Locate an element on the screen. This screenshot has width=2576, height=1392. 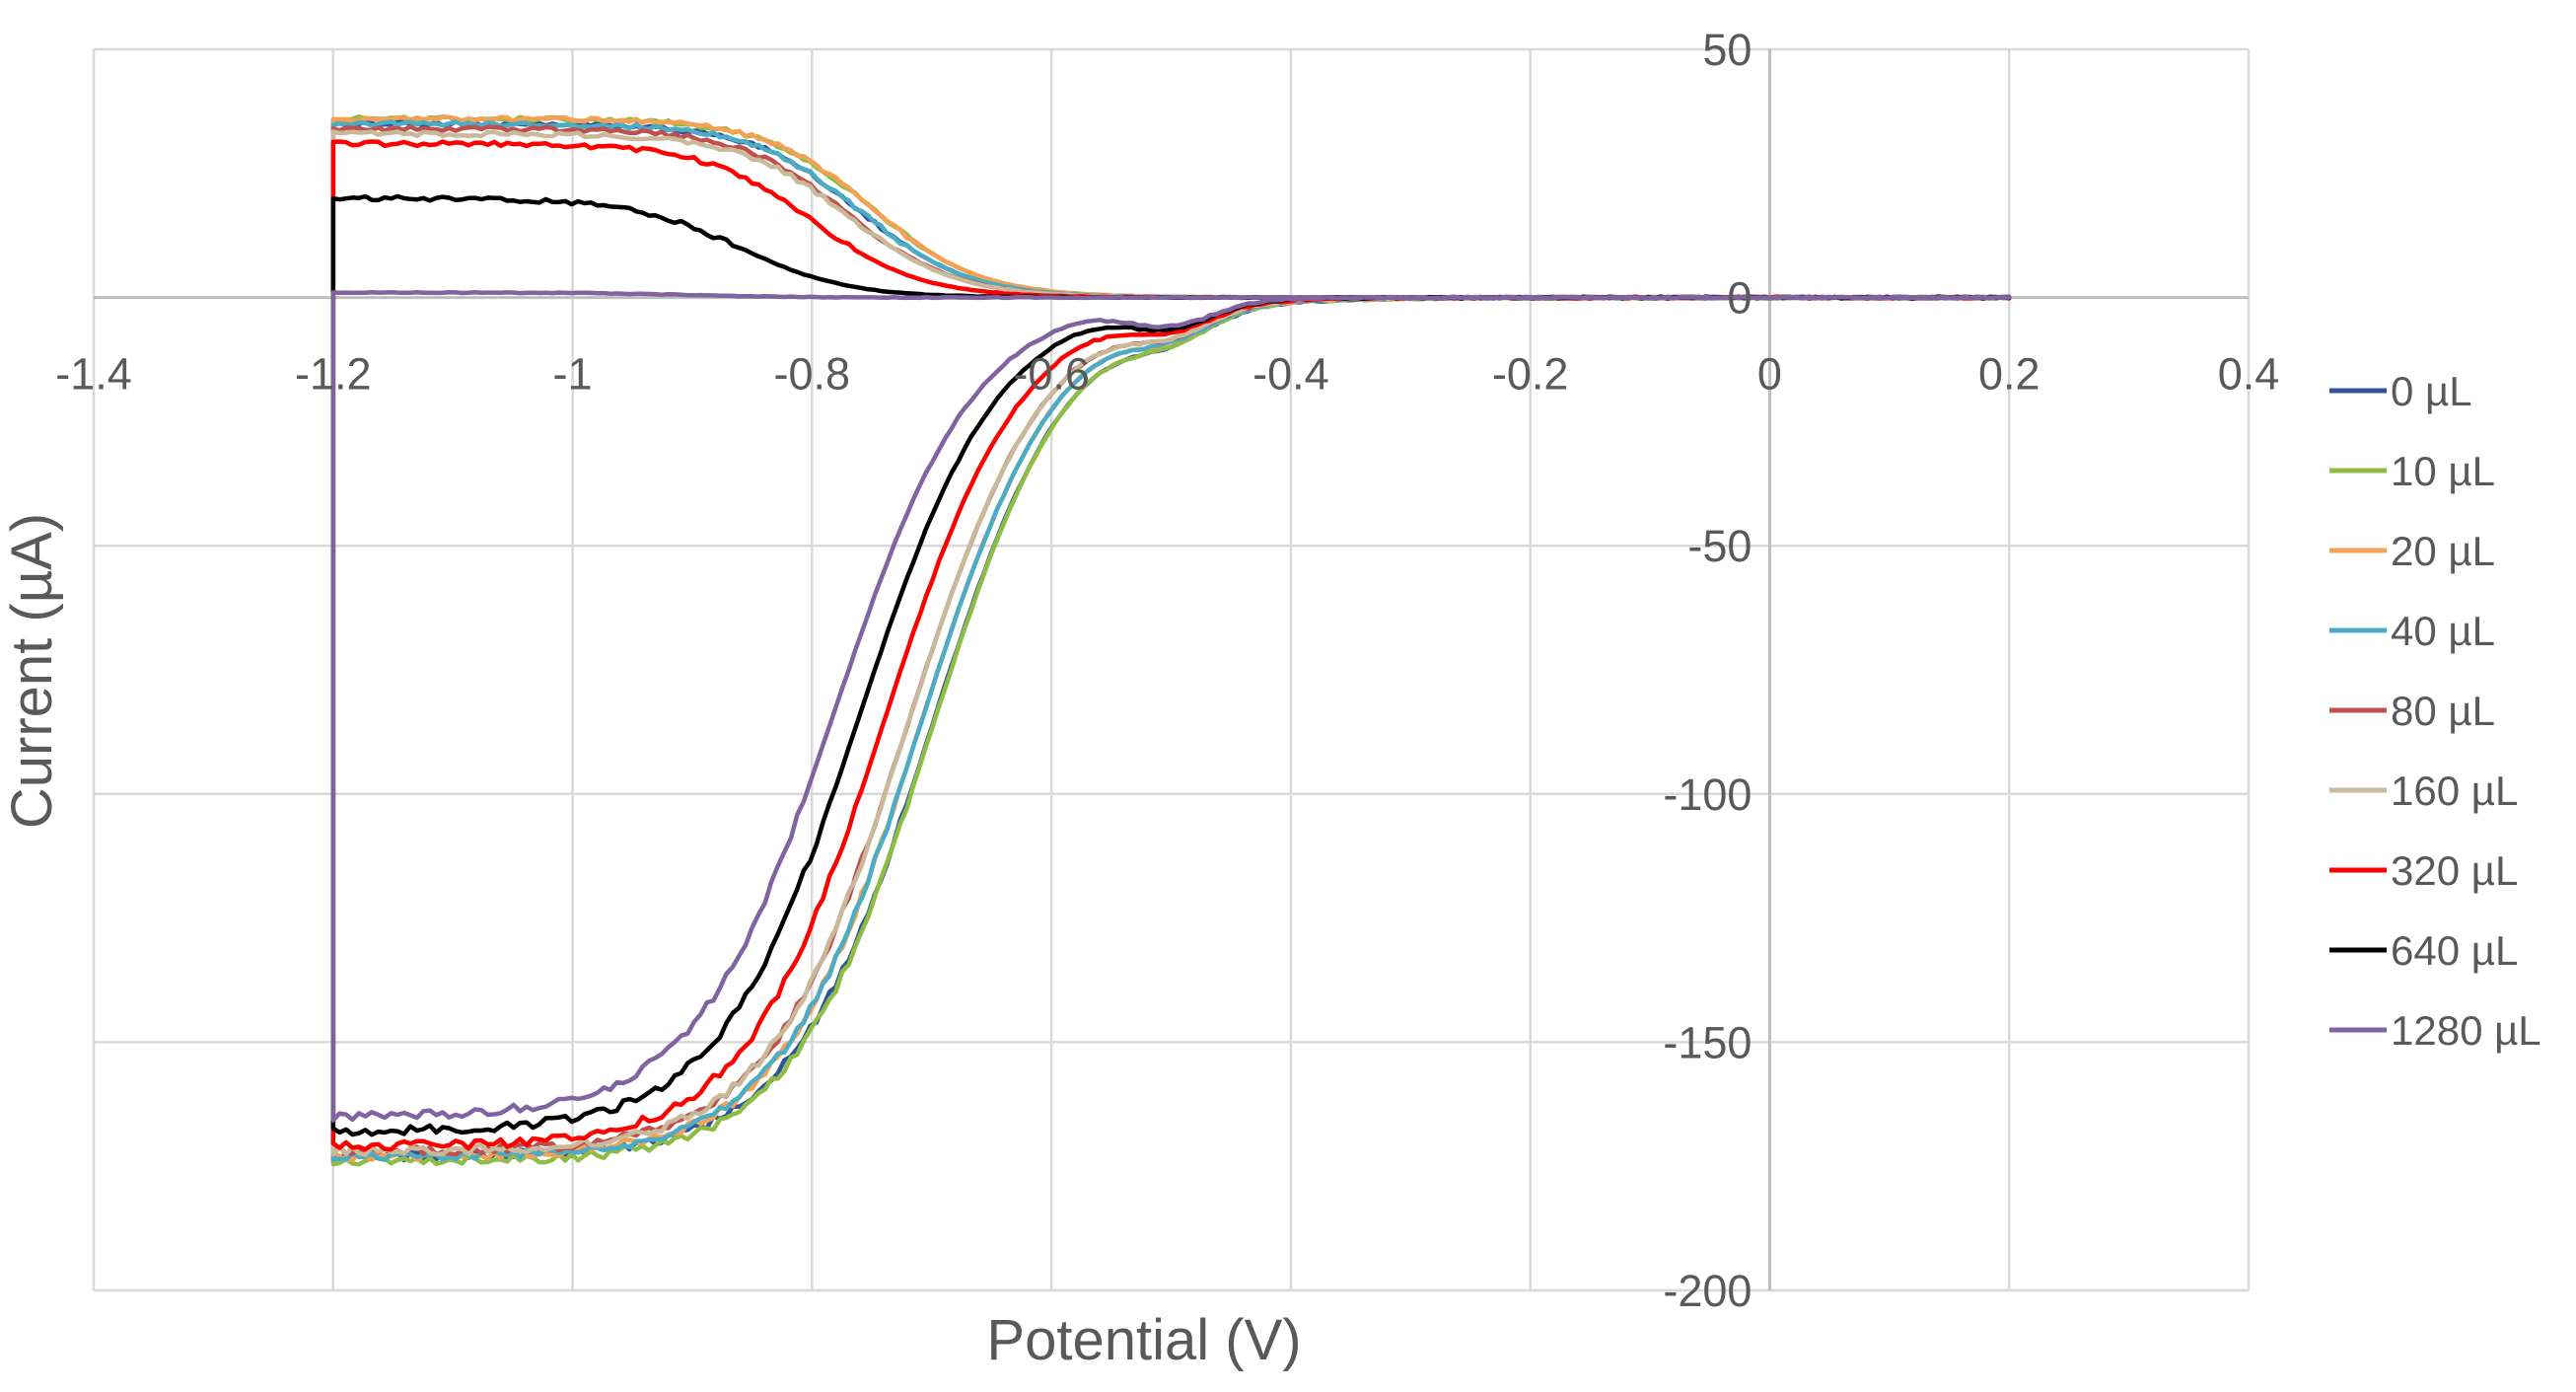
legend-label: 10 µL is located at coordinates (2443, 471).